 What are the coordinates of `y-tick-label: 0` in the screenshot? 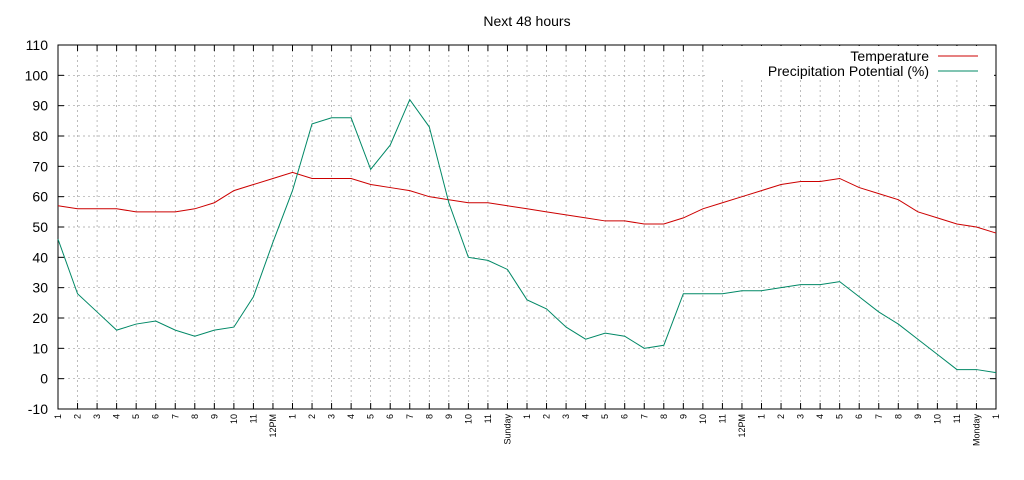 It's located at (44, 379).